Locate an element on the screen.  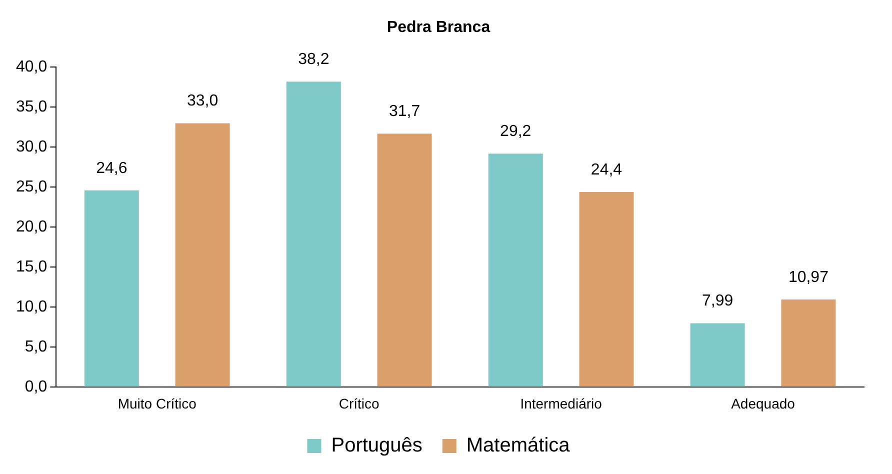
y-tick-label: 0,0 is located at coordinates (36, 387).